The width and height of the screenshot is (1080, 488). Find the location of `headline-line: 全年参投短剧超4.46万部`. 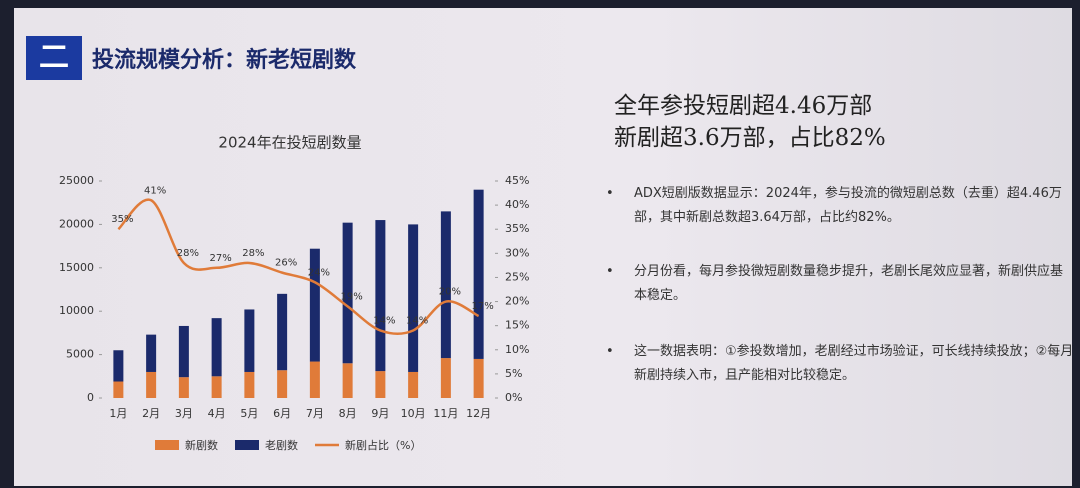

headline-line: 全年参投短剧超4.46万部 is located at coordinates (743, 106).